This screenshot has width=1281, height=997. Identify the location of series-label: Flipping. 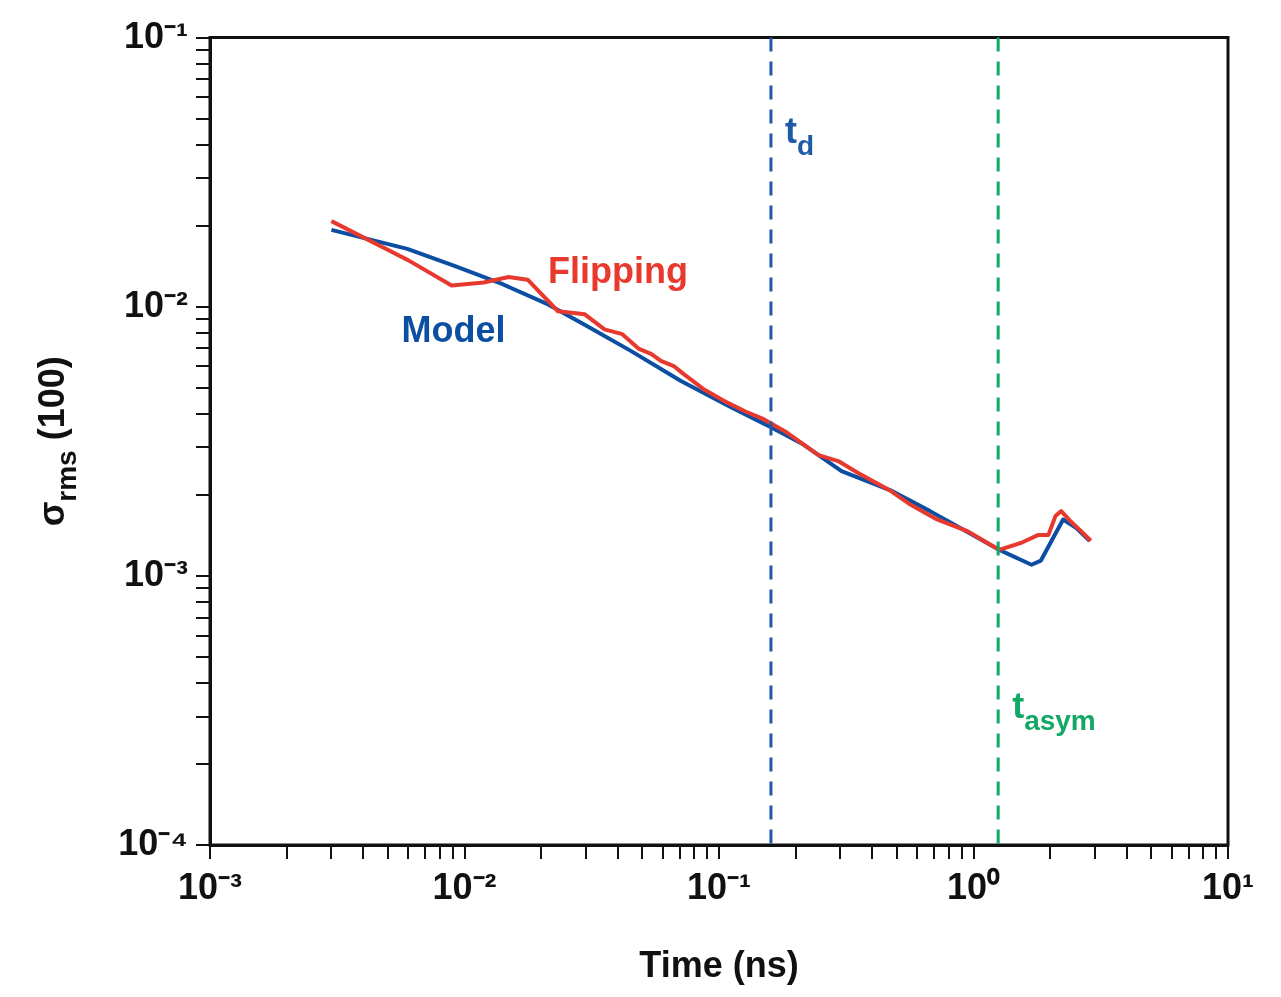
(617, 271).